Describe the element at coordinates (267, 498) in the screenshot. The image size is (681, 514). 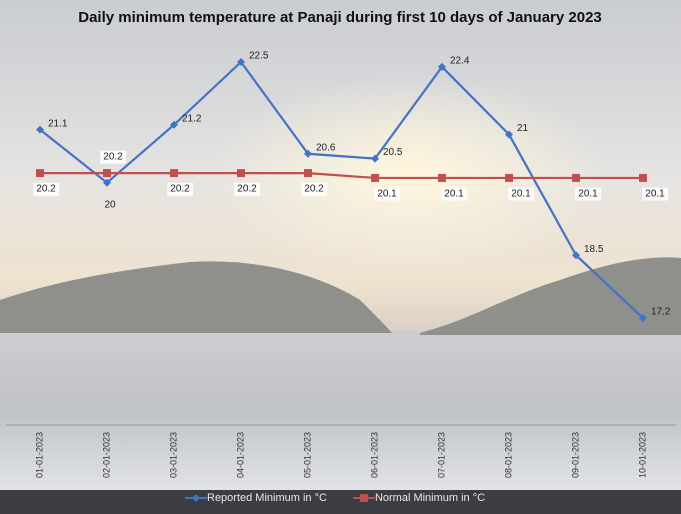
I see `legend-label: Reported Minimum in °C` at that location.